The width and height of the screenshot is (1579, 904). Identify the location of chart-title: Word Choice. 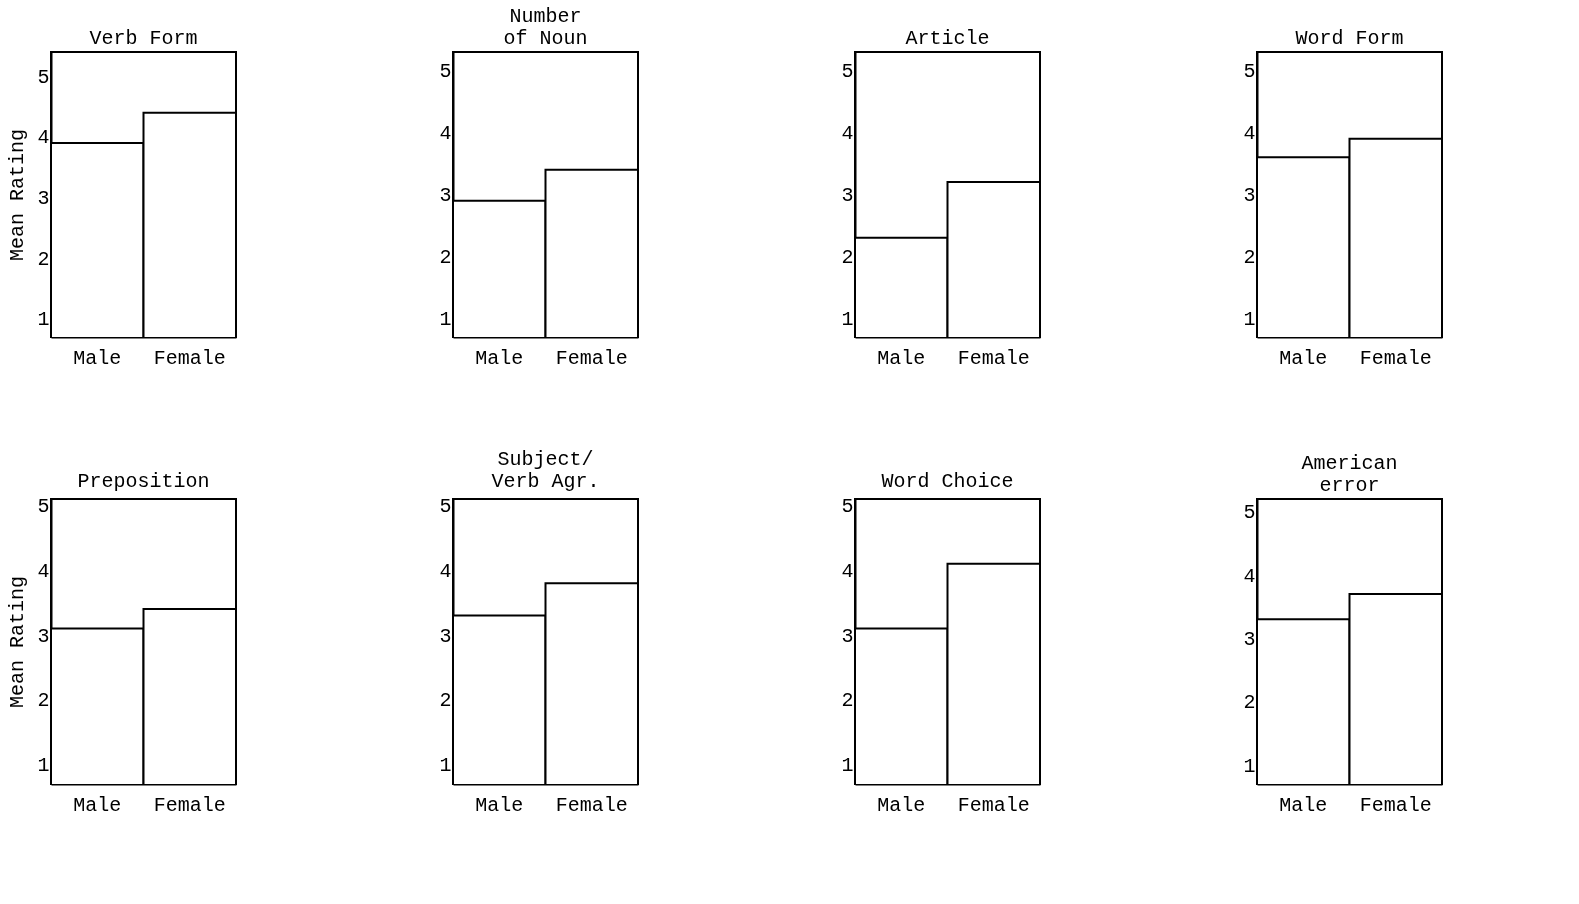
(947, 482).